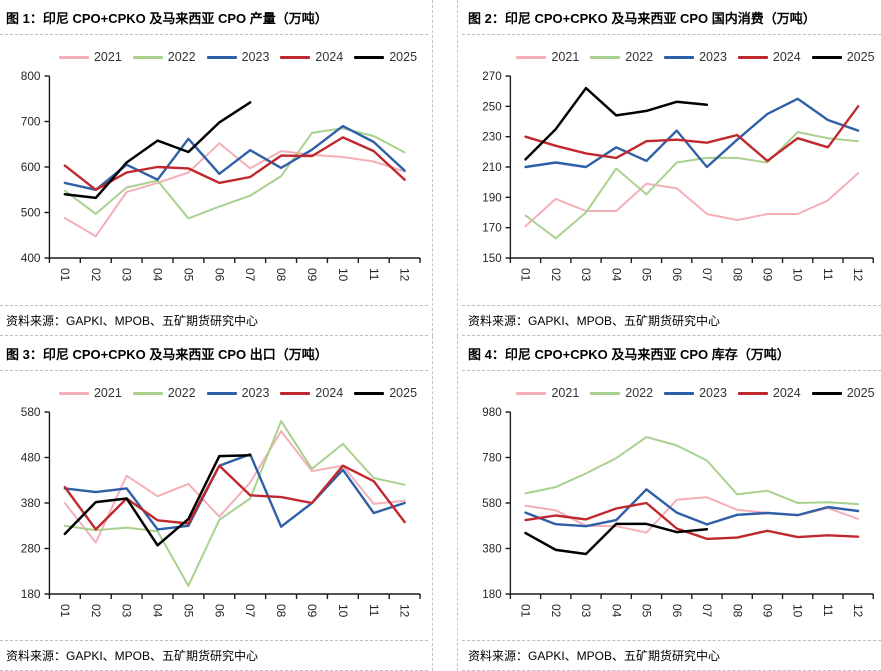  What do you see at coordinates (31, 121) in the screenshot?
I see `svg-text: 700` at bounding box center [31, 121].